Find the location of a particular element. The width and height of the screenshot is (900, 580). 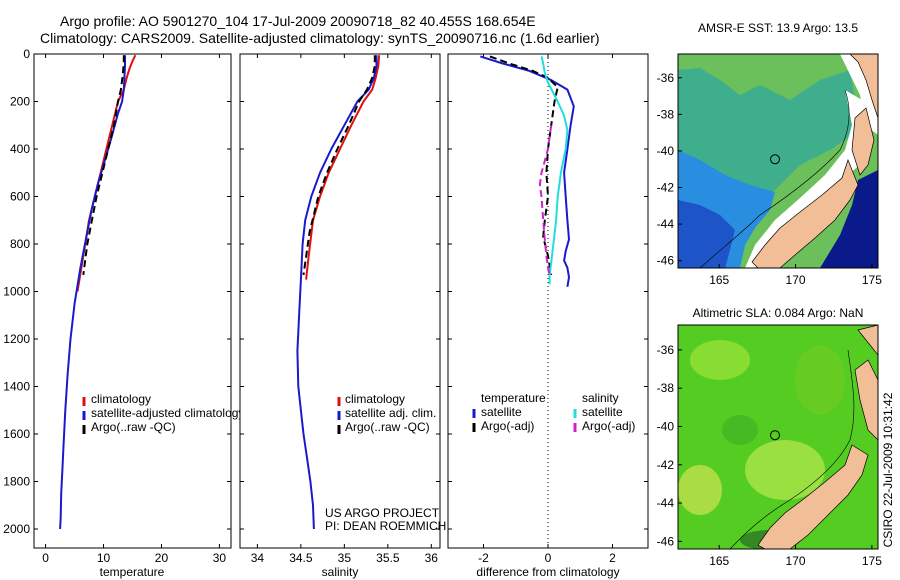

legend-label-satellite: satellite adj. clim. is located at coordinates (390, 413).